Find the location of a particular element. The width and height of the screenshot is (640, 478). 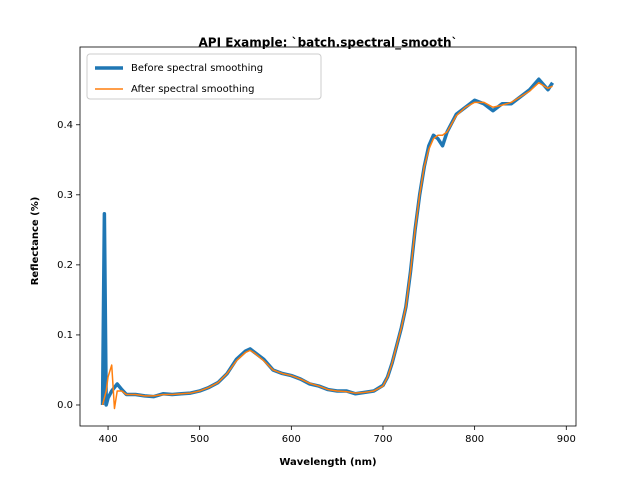

y-tick-label: 0.3 is located at coordinates (65, 195).